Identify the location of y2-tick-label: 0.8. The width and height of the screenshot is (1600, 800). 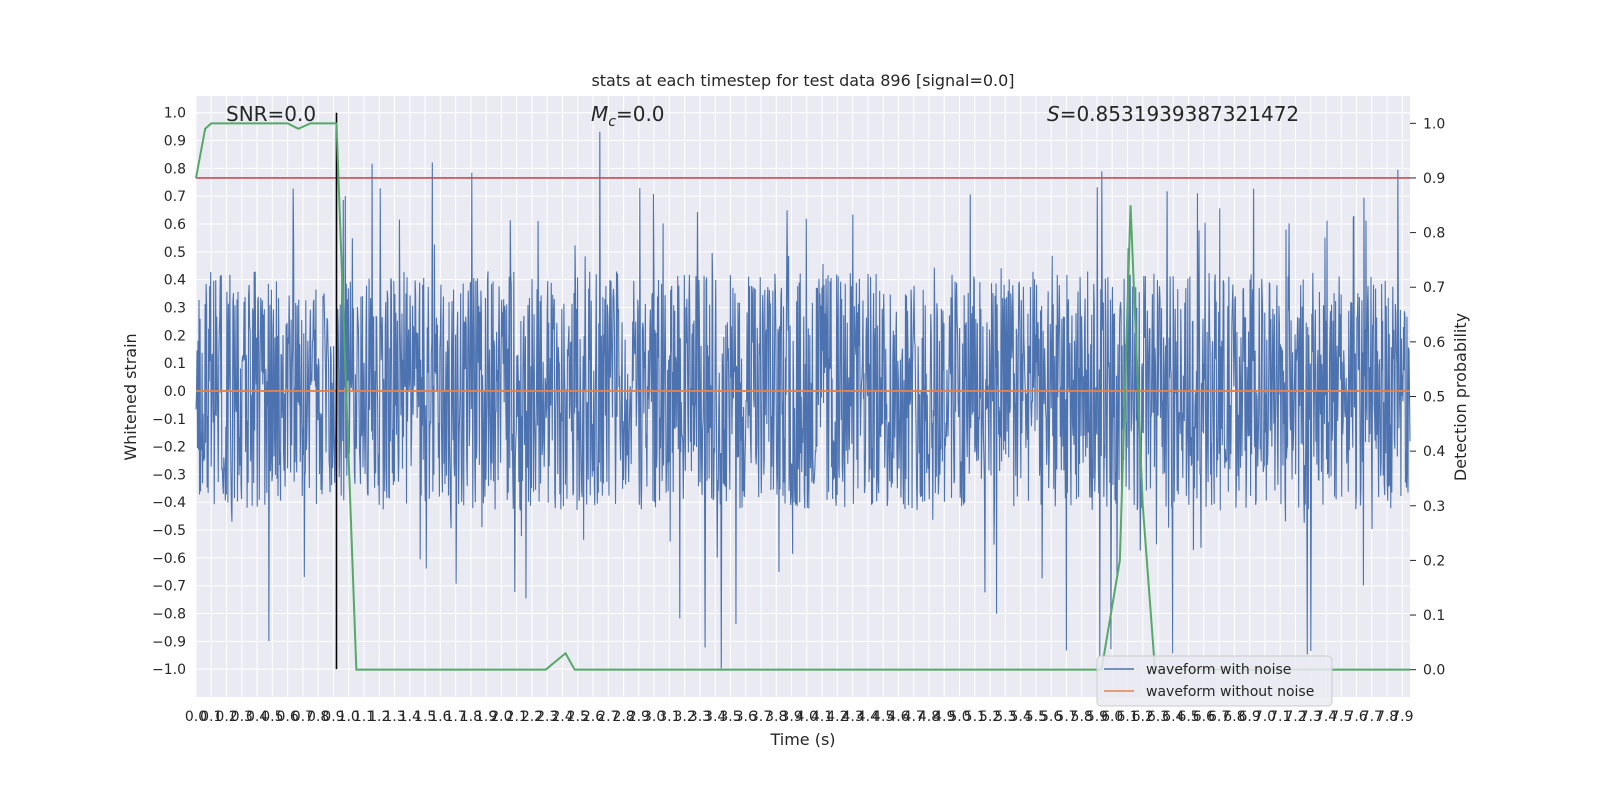
(1434, 234).